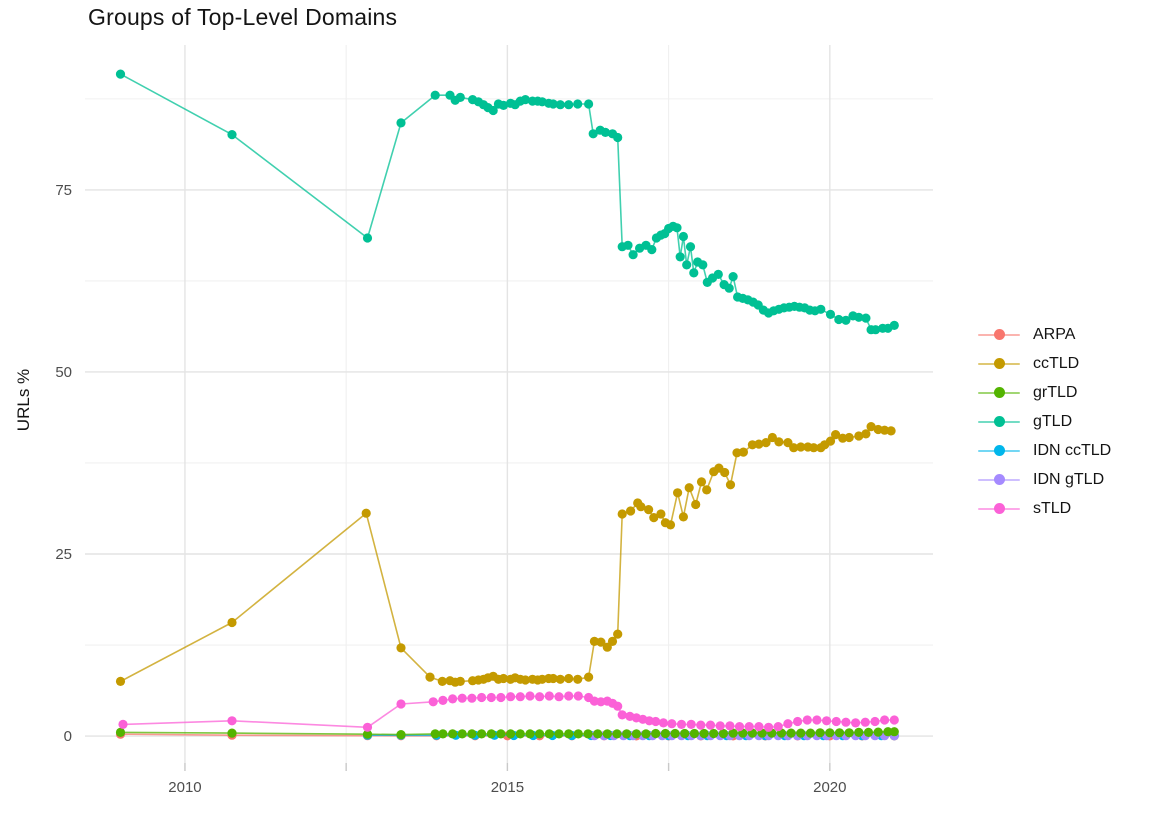 This screenshot has height=827, width=1164. I want to click on x-axis-labels: 2010 2015 2020, so click(507, 787).